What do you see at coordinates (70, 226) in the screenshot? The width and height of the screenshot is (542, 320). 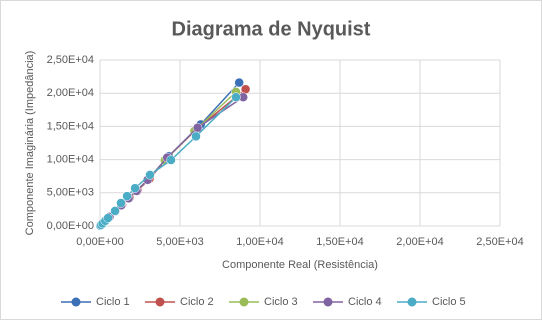 I see `y-tick-label: 0,00E+00` at bounding box center [70, 226].